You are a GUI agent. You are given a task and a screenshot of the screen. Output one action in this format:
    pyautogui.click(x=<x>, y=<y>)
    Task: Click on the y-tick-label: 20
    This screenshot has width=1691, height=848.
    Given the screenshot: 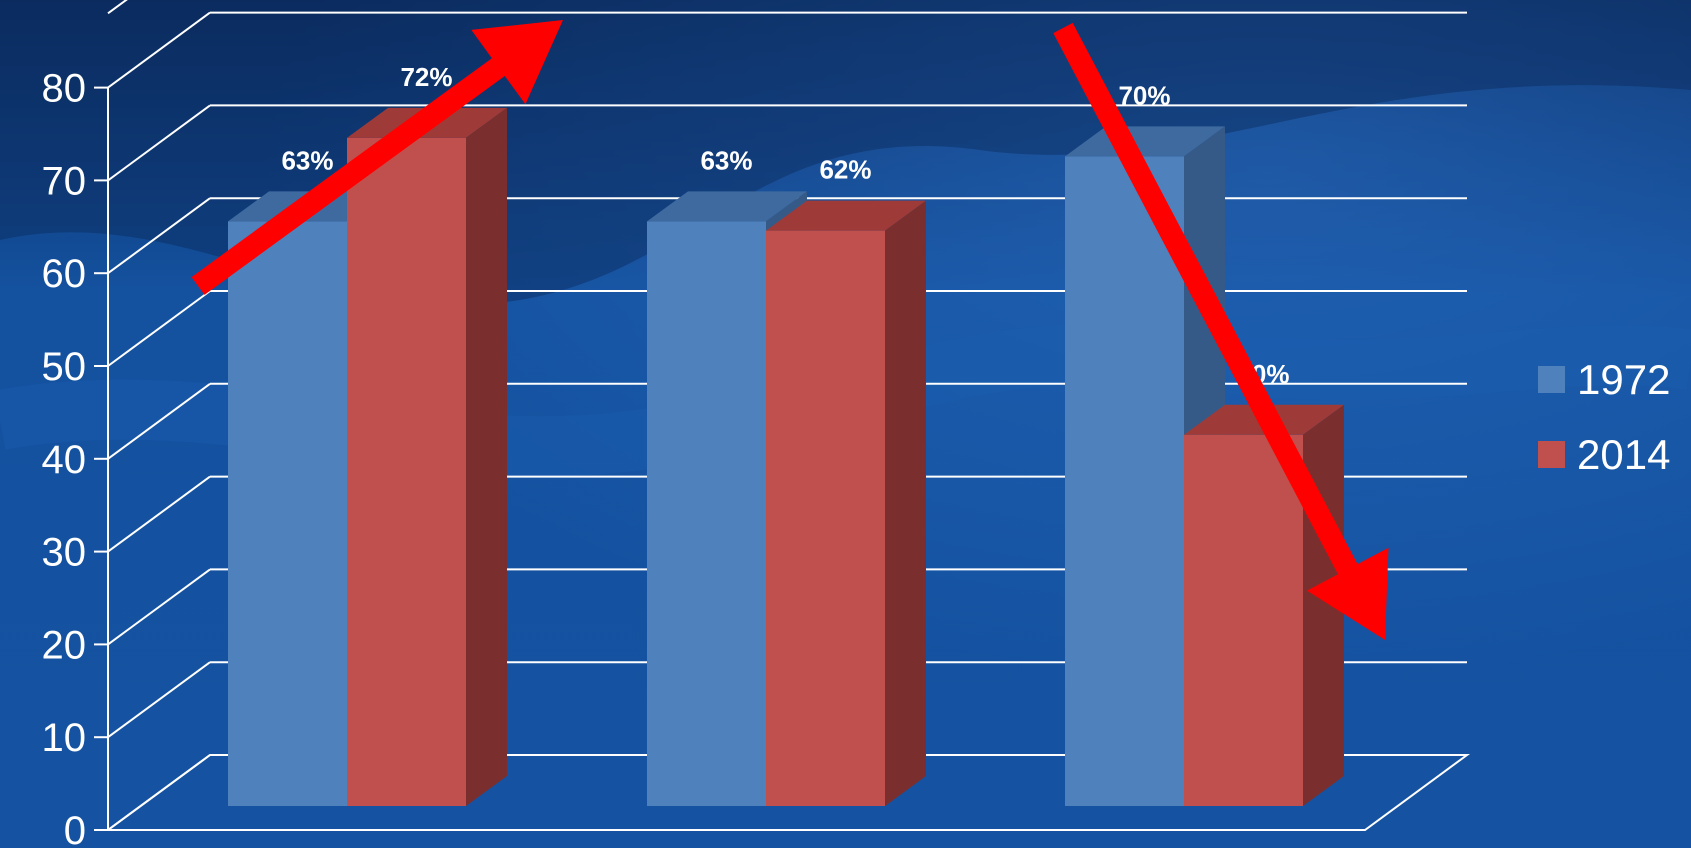 What is the action you would take?
    pyautogui.click(x=64, y=645)
    